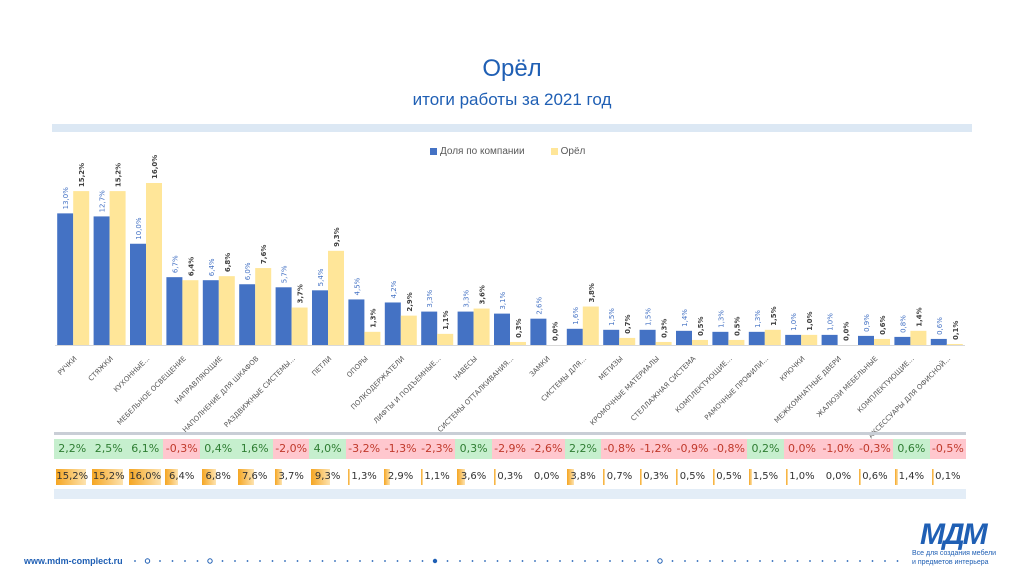  What do you see at coordinates (473, 449) in the screenshot?
I see `difference-cell: 0,3%` at bounding box center [473, 449].